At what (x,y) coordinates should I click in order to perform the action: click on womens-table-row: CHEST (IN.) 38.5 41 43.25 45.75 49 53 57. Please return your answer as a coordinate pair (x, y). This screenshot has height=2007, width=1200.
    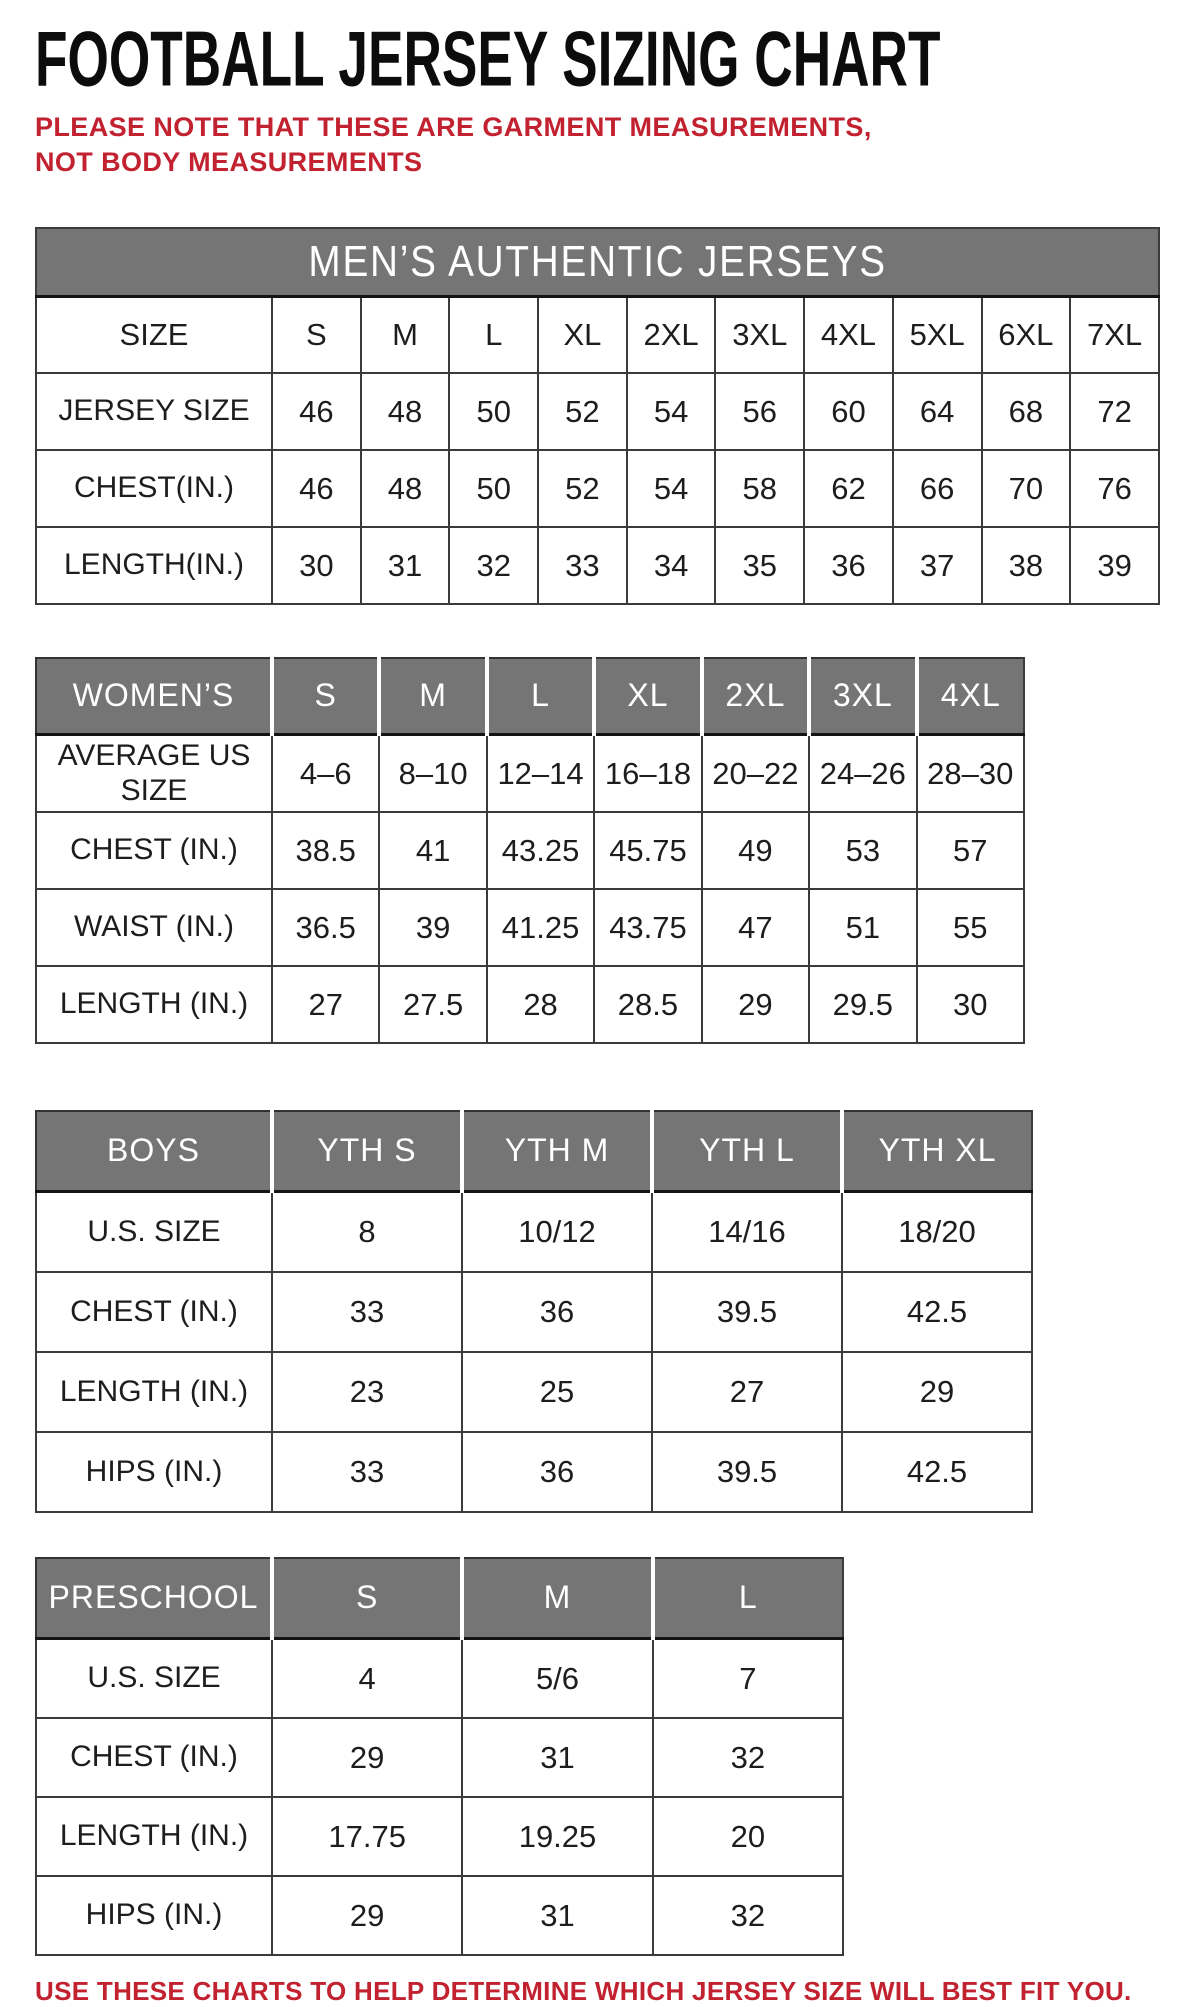
    Looking at the image, I should click on (530, 851).